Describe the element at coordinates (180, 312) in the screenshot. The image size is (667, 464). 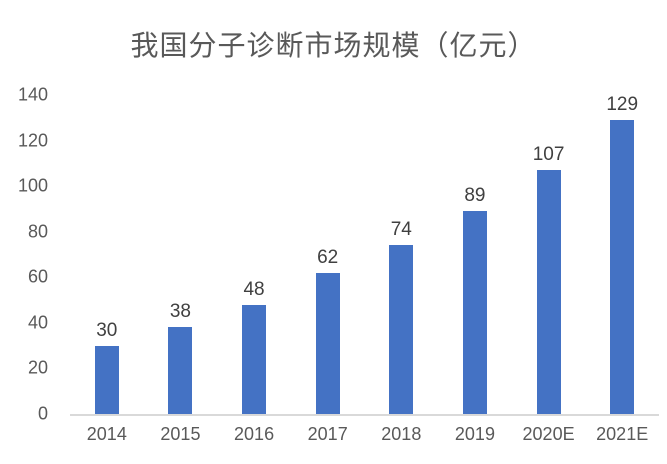
I see `bar-value-label: 38` at that location.